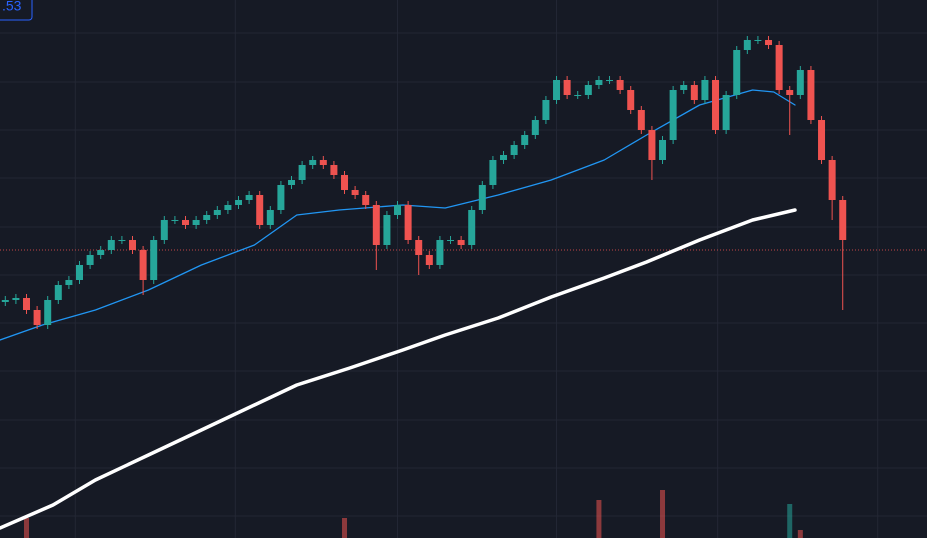 The height and width of the screenshot is (538, 927). I want to click on overlay: .53, so click(16, 10).